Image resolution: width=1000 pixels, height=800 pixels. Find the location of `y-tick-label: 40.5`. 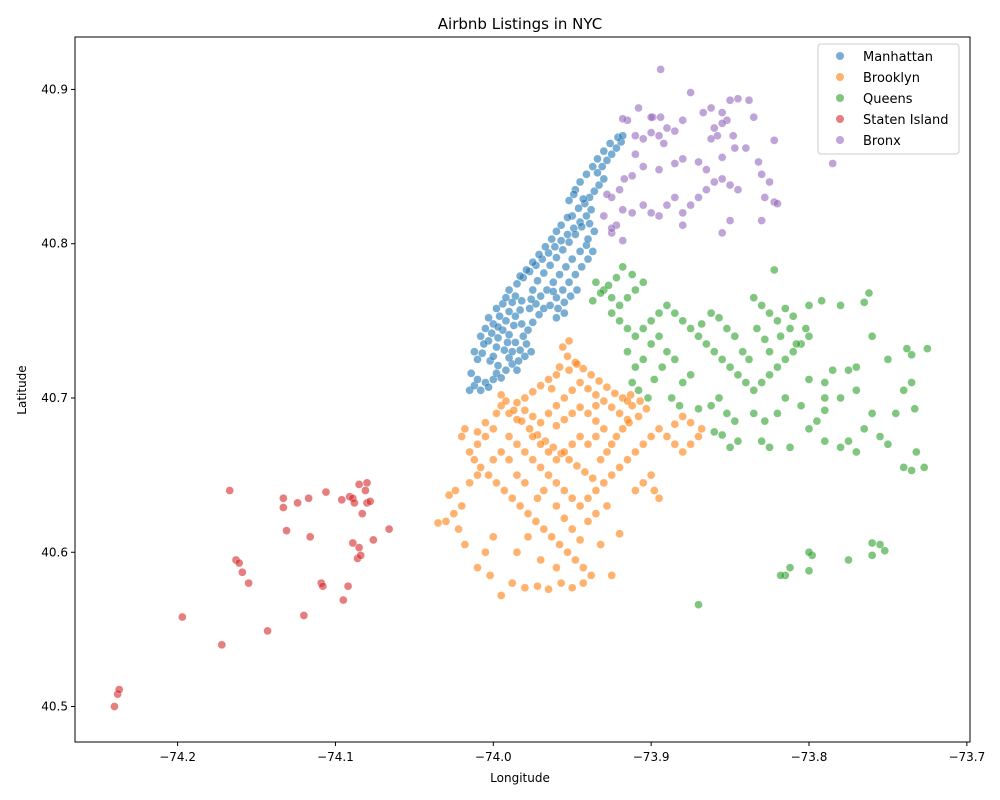

y-tick-label: 40.5 is located at coordinates (54, 707).